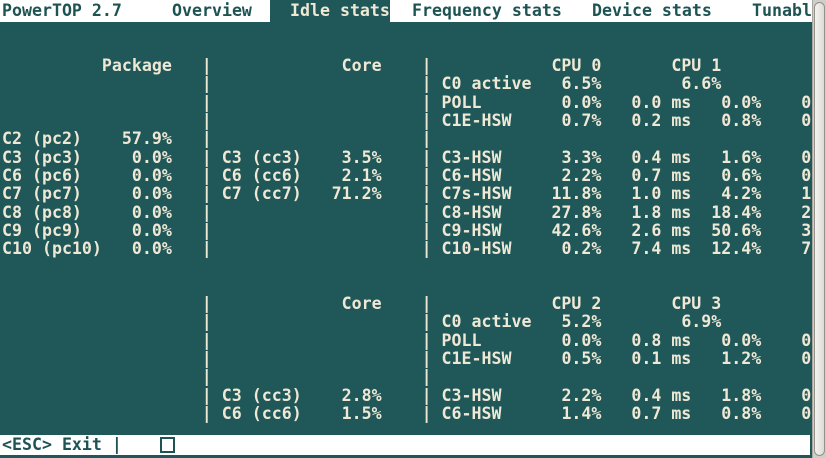 This screenshot has width=826, height=458. Describe the element at coordinates (806, 194) in the screenshot. I see `truncated-value: 1` at that location.